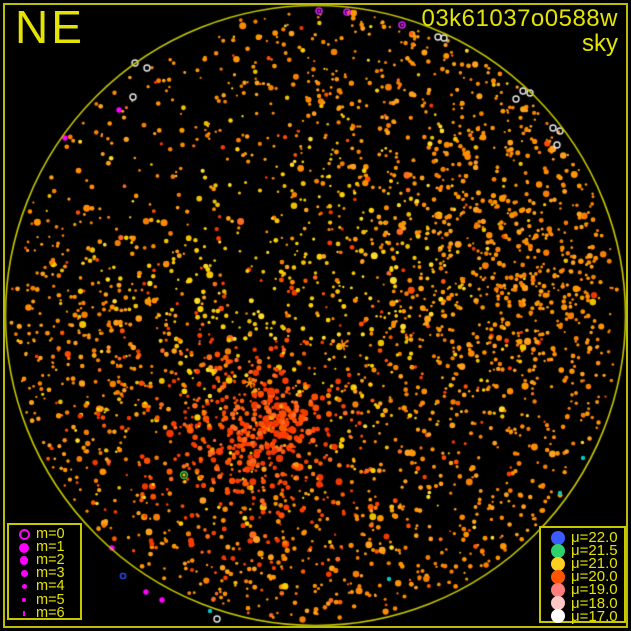 This screenshot has width=631, height=631. Describe the element at coordinates (600, 43) in the screenshot. I see `page-subtitle: sky` at that location.